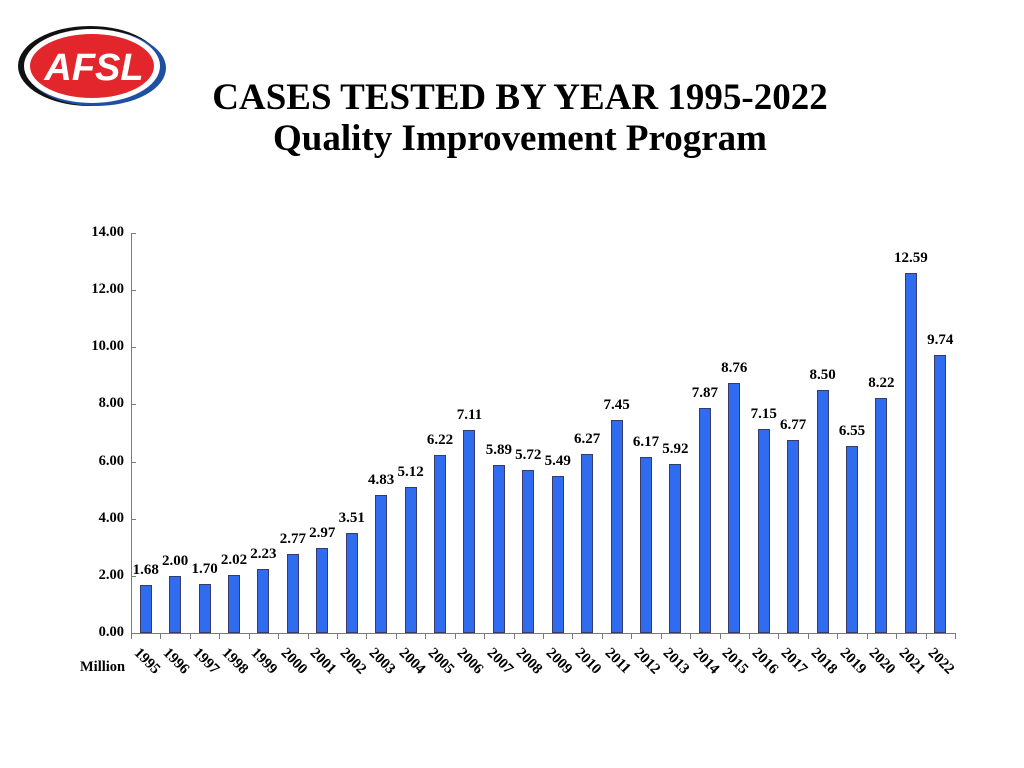  Describe the element at coordinates (382, 661) in the screenshot. I see `x-category-label: 2003` at that location.